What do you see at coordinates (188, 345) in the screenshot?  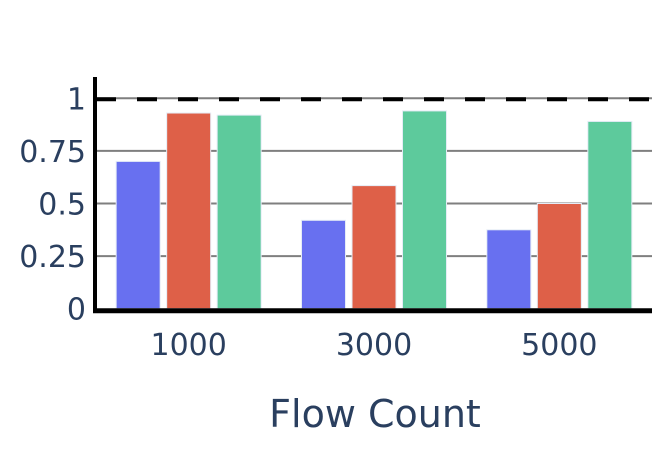 I see `x-tick-label: 1000` at bounding box center [188, 345].